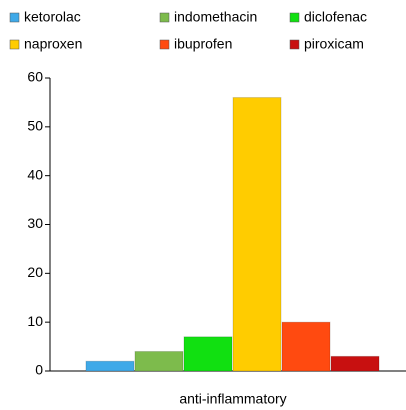  I want to click on y-tick-label: 0, so click(39, 370).